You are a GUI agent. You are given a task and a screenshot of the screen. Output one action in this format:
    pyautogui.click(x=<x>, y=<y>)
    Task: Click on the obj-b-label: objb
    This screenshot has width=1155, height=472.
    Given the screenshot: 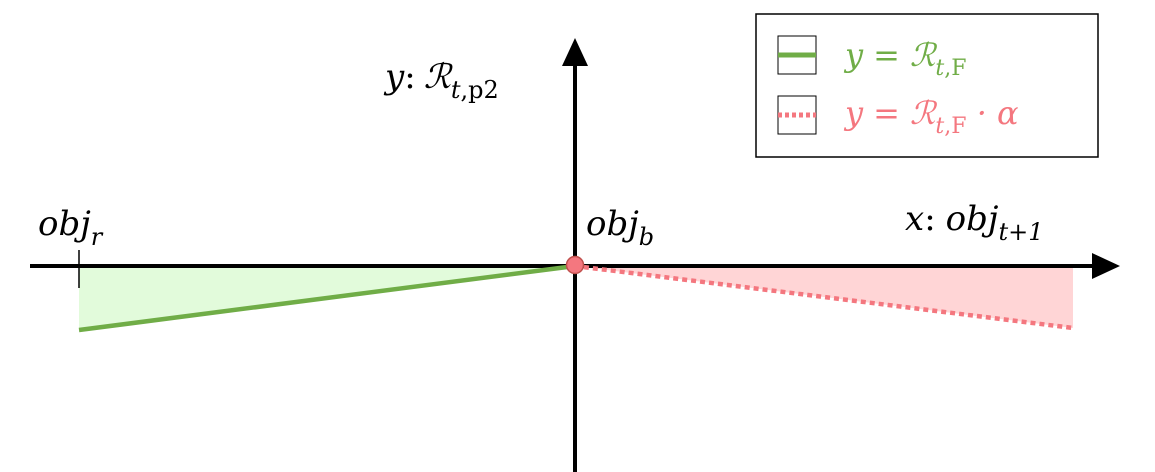 What is the action you would take?
    pyautogui.click(x=620, y=227)
    